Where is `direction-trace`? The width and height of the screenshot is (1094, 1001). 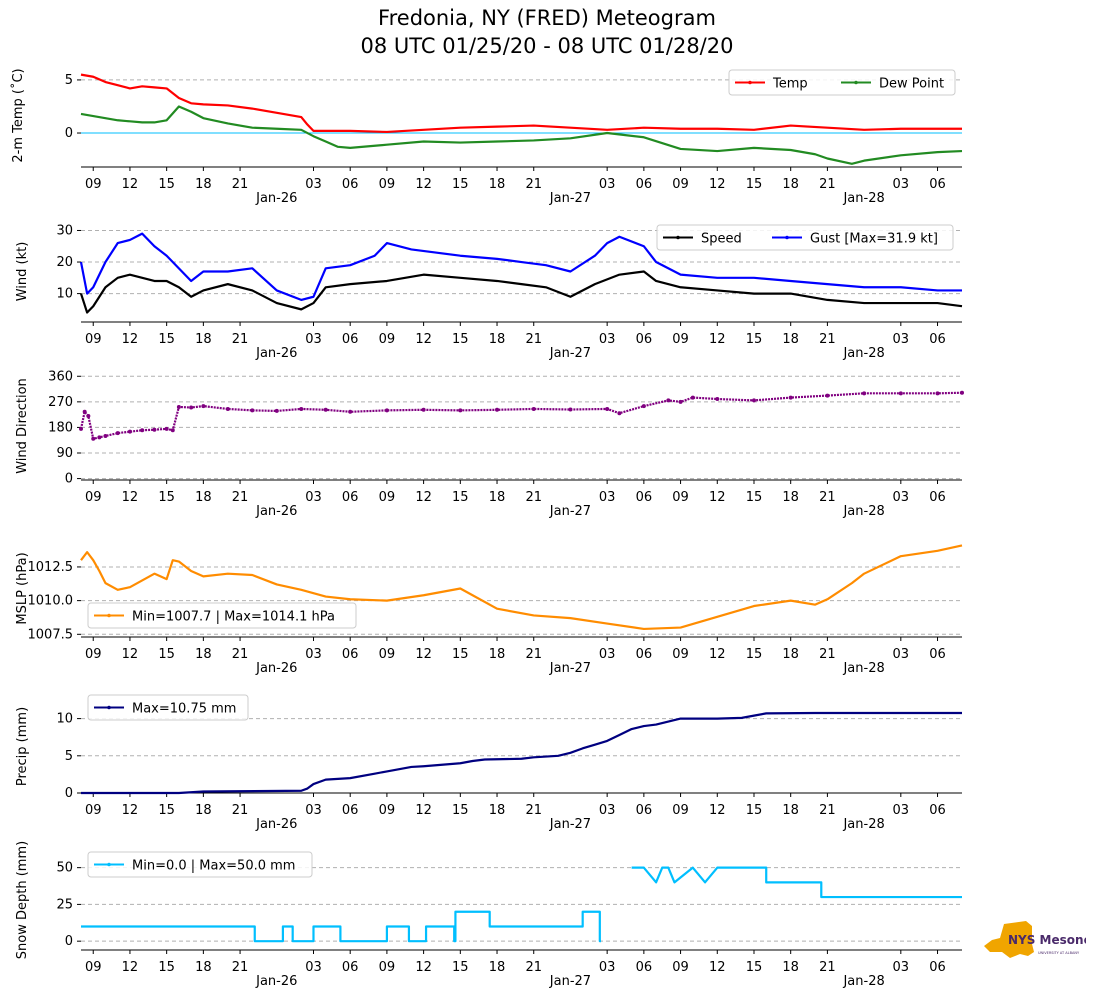
direction-trace is located at coordinates (521, 416).